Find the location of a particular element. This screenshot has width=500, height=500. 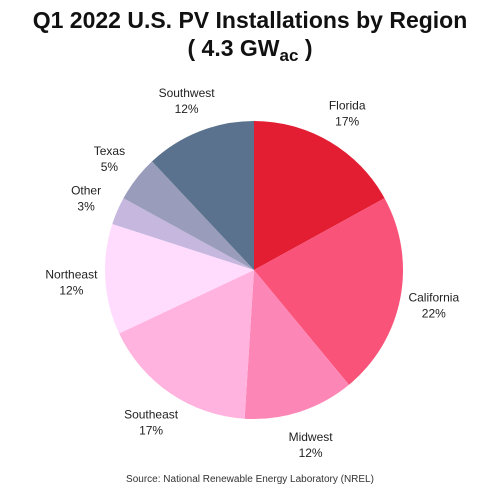

pie-slice-midwest is located at coordinates (296, 345).